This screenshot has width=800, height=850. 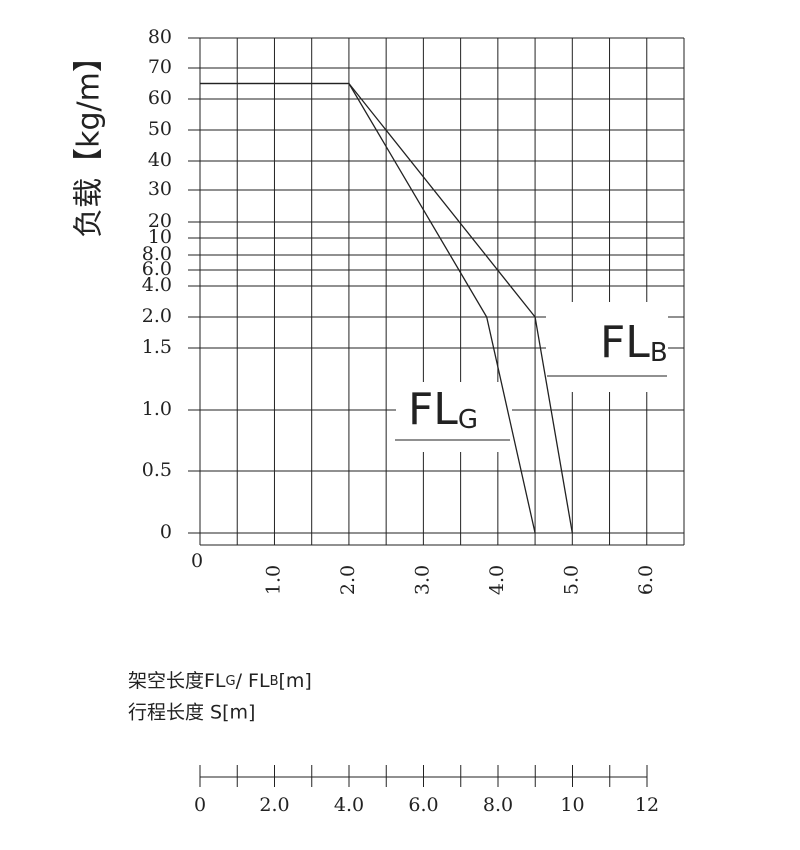 What do you see at coordinates (160, 98) in the screenshot?
I see `y-tick-label: 60` at bounding box center [160, 98].